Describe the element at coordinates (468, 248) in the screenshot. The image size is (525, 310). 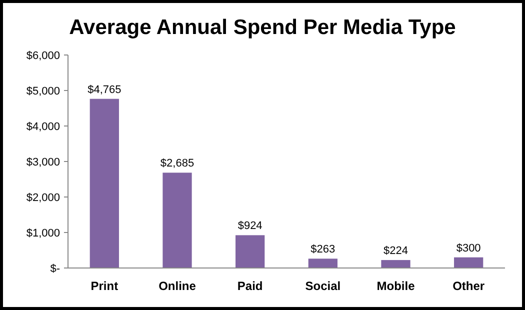
I see `data-label: $300` at that location.